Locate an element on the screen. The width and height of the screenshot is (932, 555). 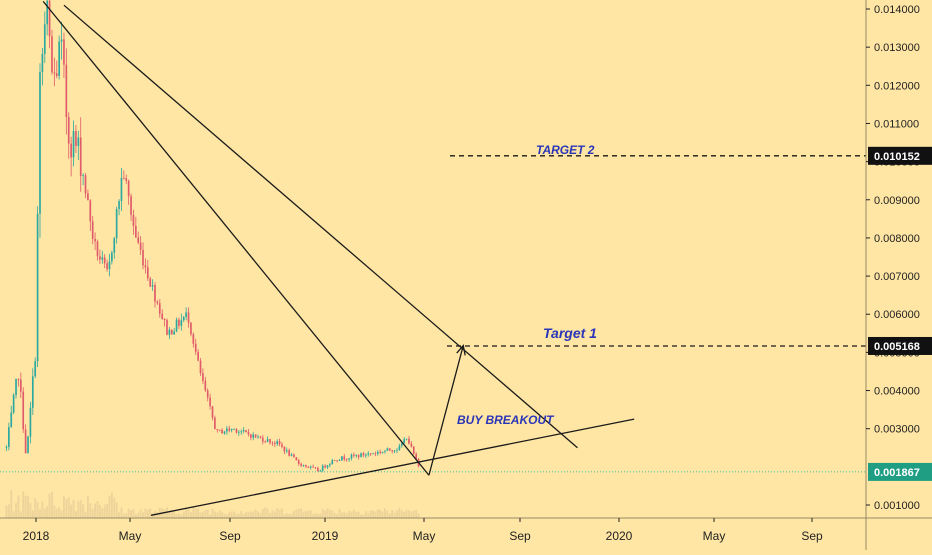
time-axis: 2018 May Sep 2019 May Sep 2020 May Sep is located at coordinates (423, 530).